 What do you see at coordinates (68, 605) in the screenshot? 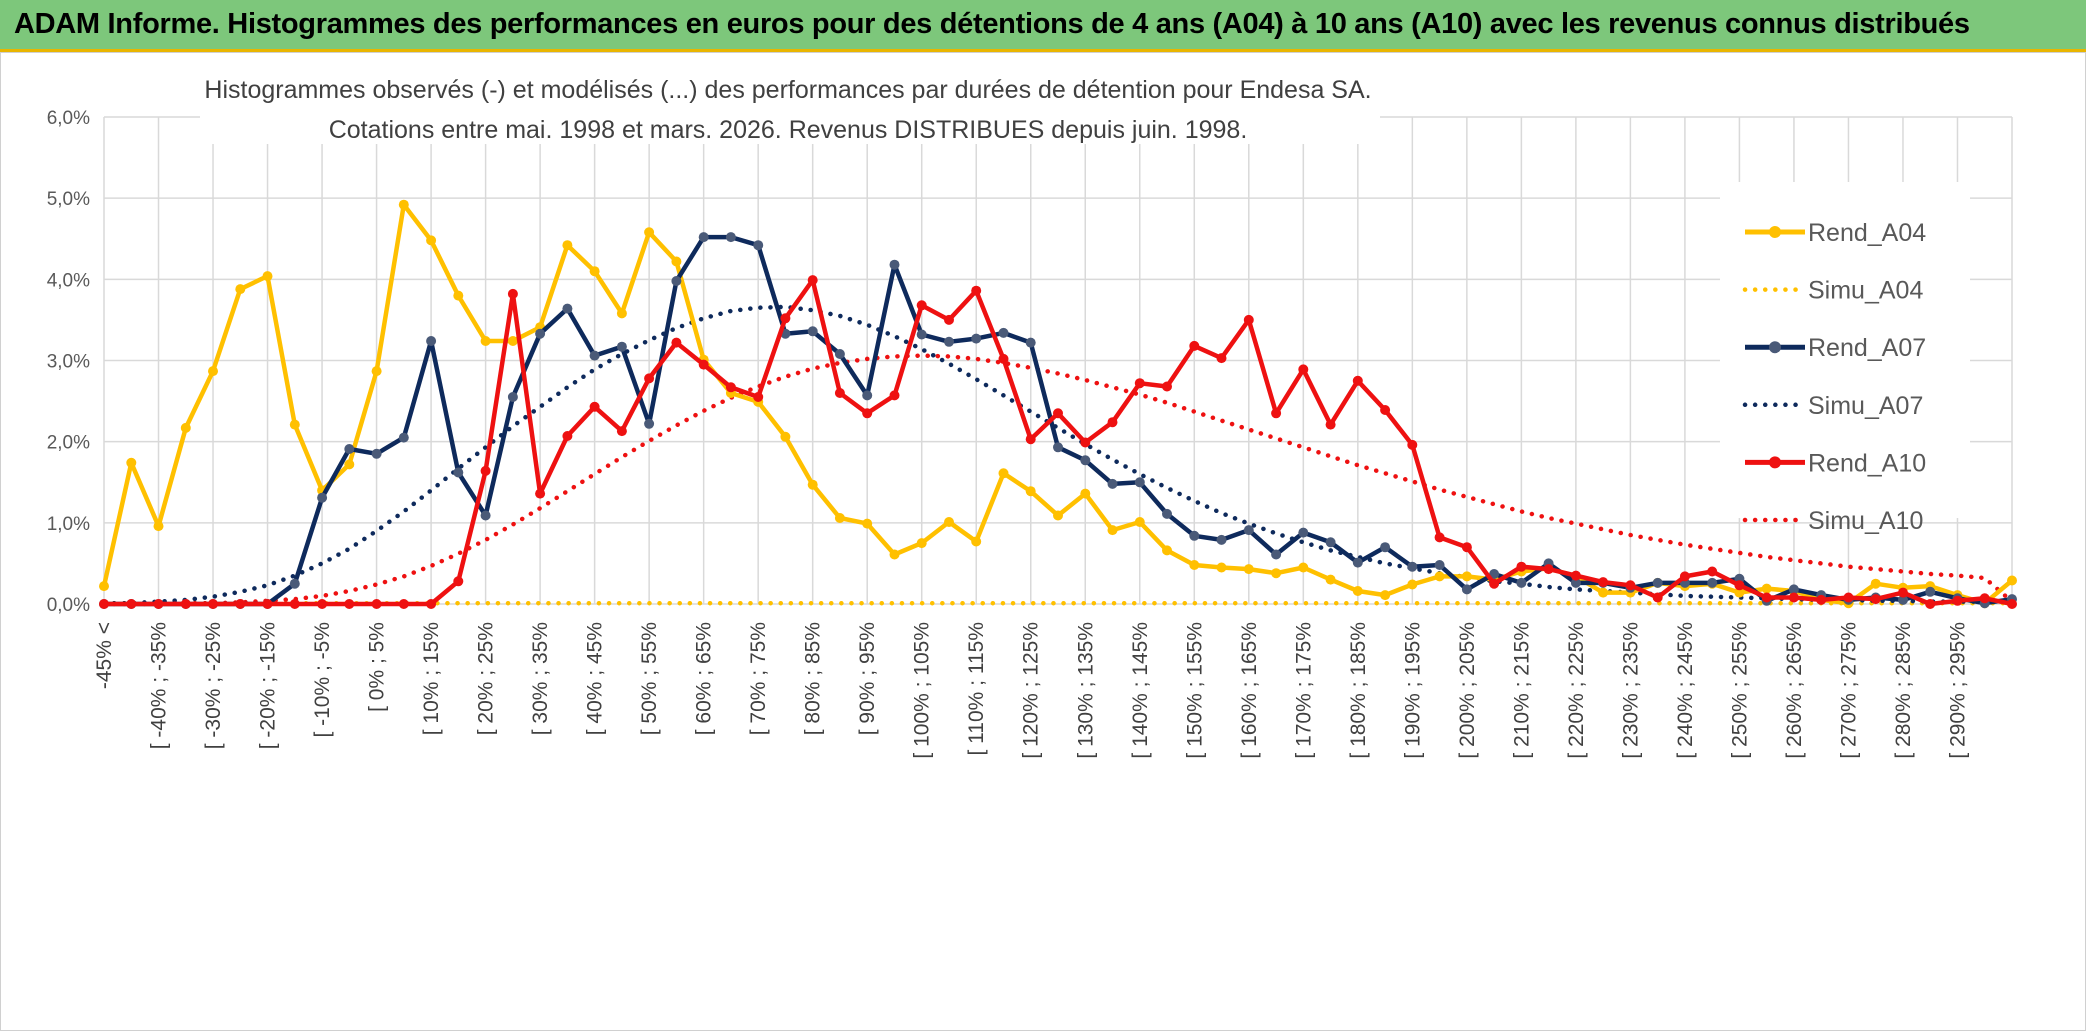
I see `y-tick-label: 0,0%` at bounding box center [68, 605].